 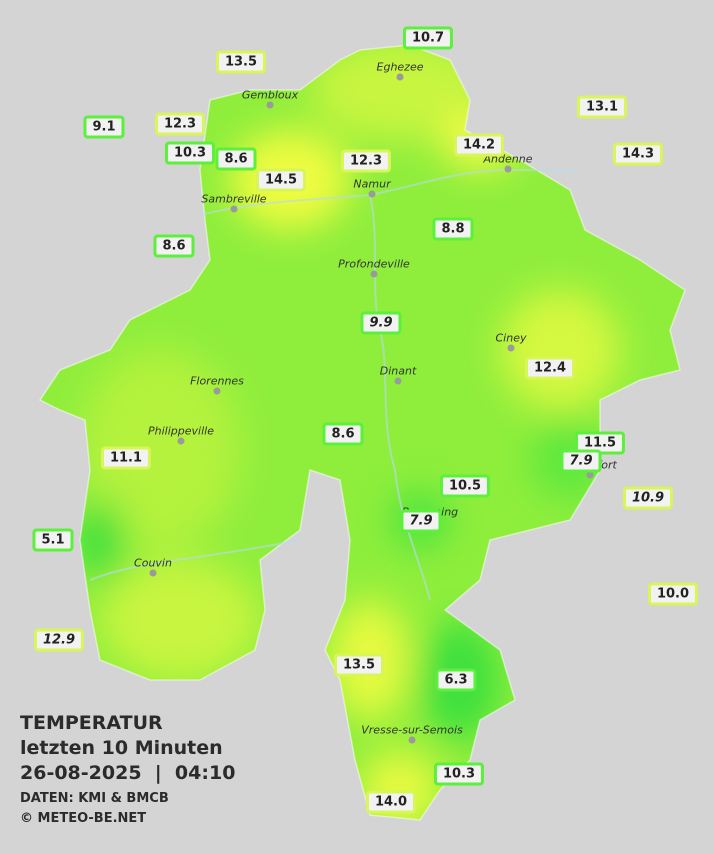 What do you see at coordinates (453, 229) in the screenshot?
I see `station-value: 8.8` at bounding box center [453, 229].